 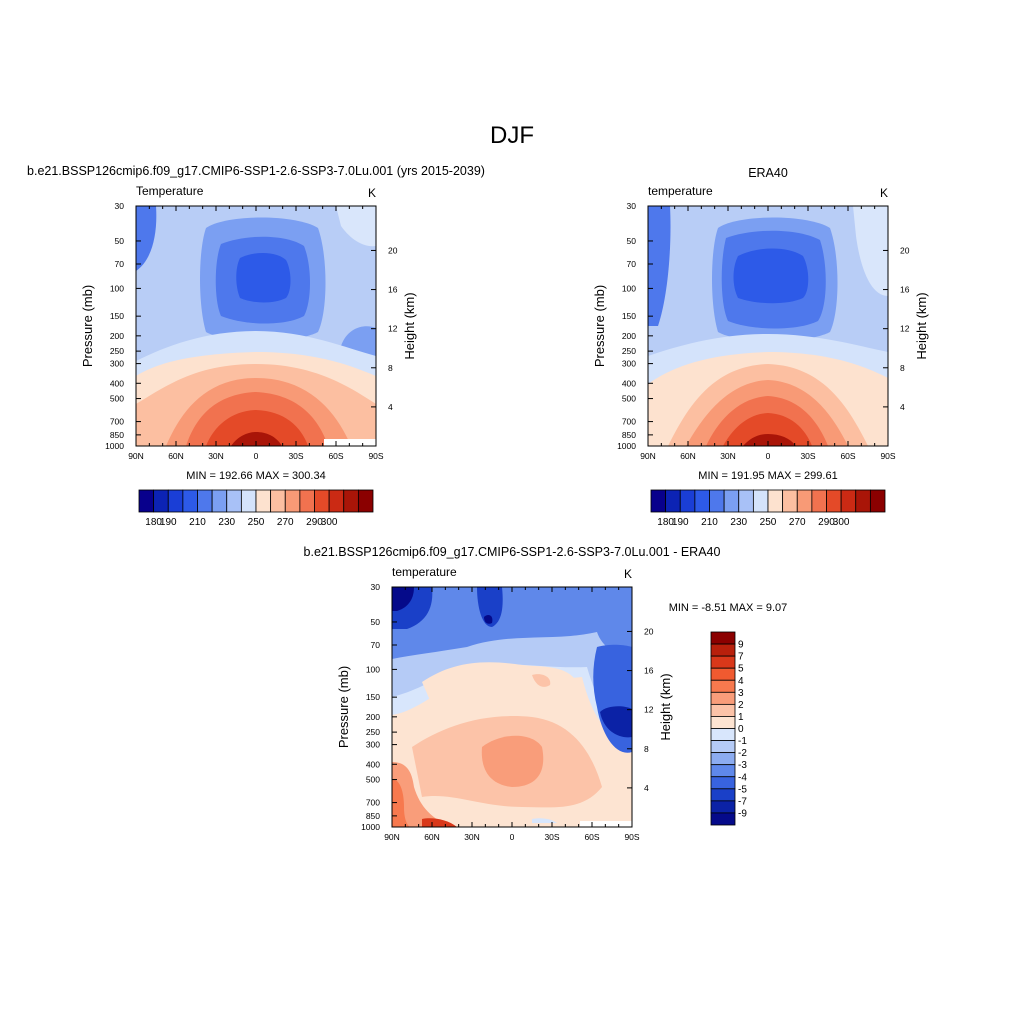 I want to click on panel-model-contour-field, so click(x=256, y=326).